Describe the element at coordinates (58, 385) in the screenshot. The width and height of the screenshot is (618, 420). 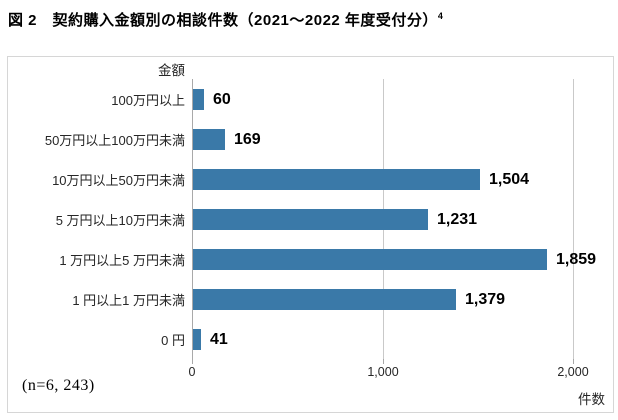
I see `sample-size-note: (n=6, 243)` at that location.